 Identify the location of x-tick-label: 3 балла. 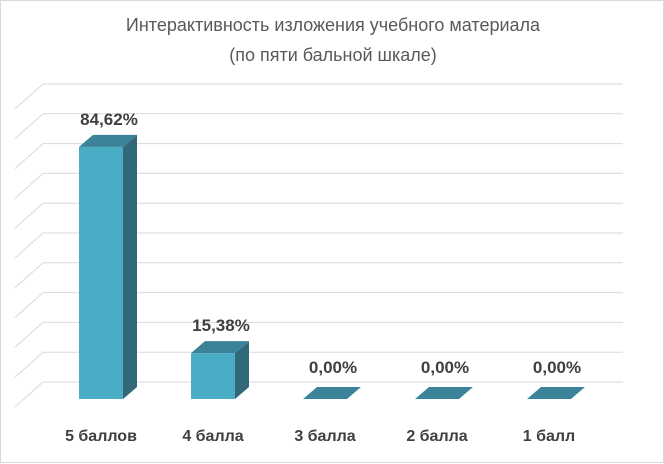
(324, 436).